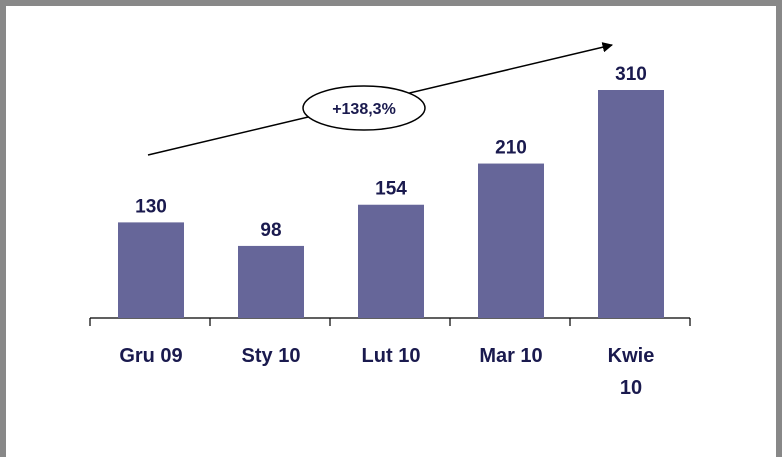 The width and height of the screenshot is (783, 457). Describe the element at coordinates (511, 148) in the screenshot. I see `data-label: 210` at that location.